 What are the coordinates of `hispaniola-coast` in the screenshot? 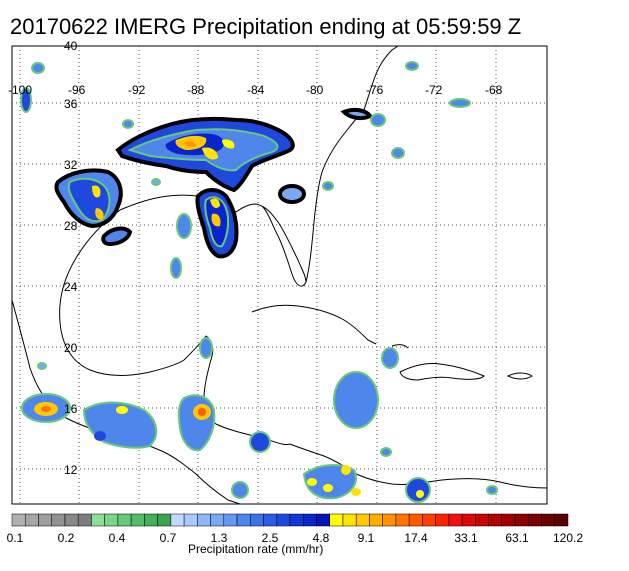 It's located at (442, 372).